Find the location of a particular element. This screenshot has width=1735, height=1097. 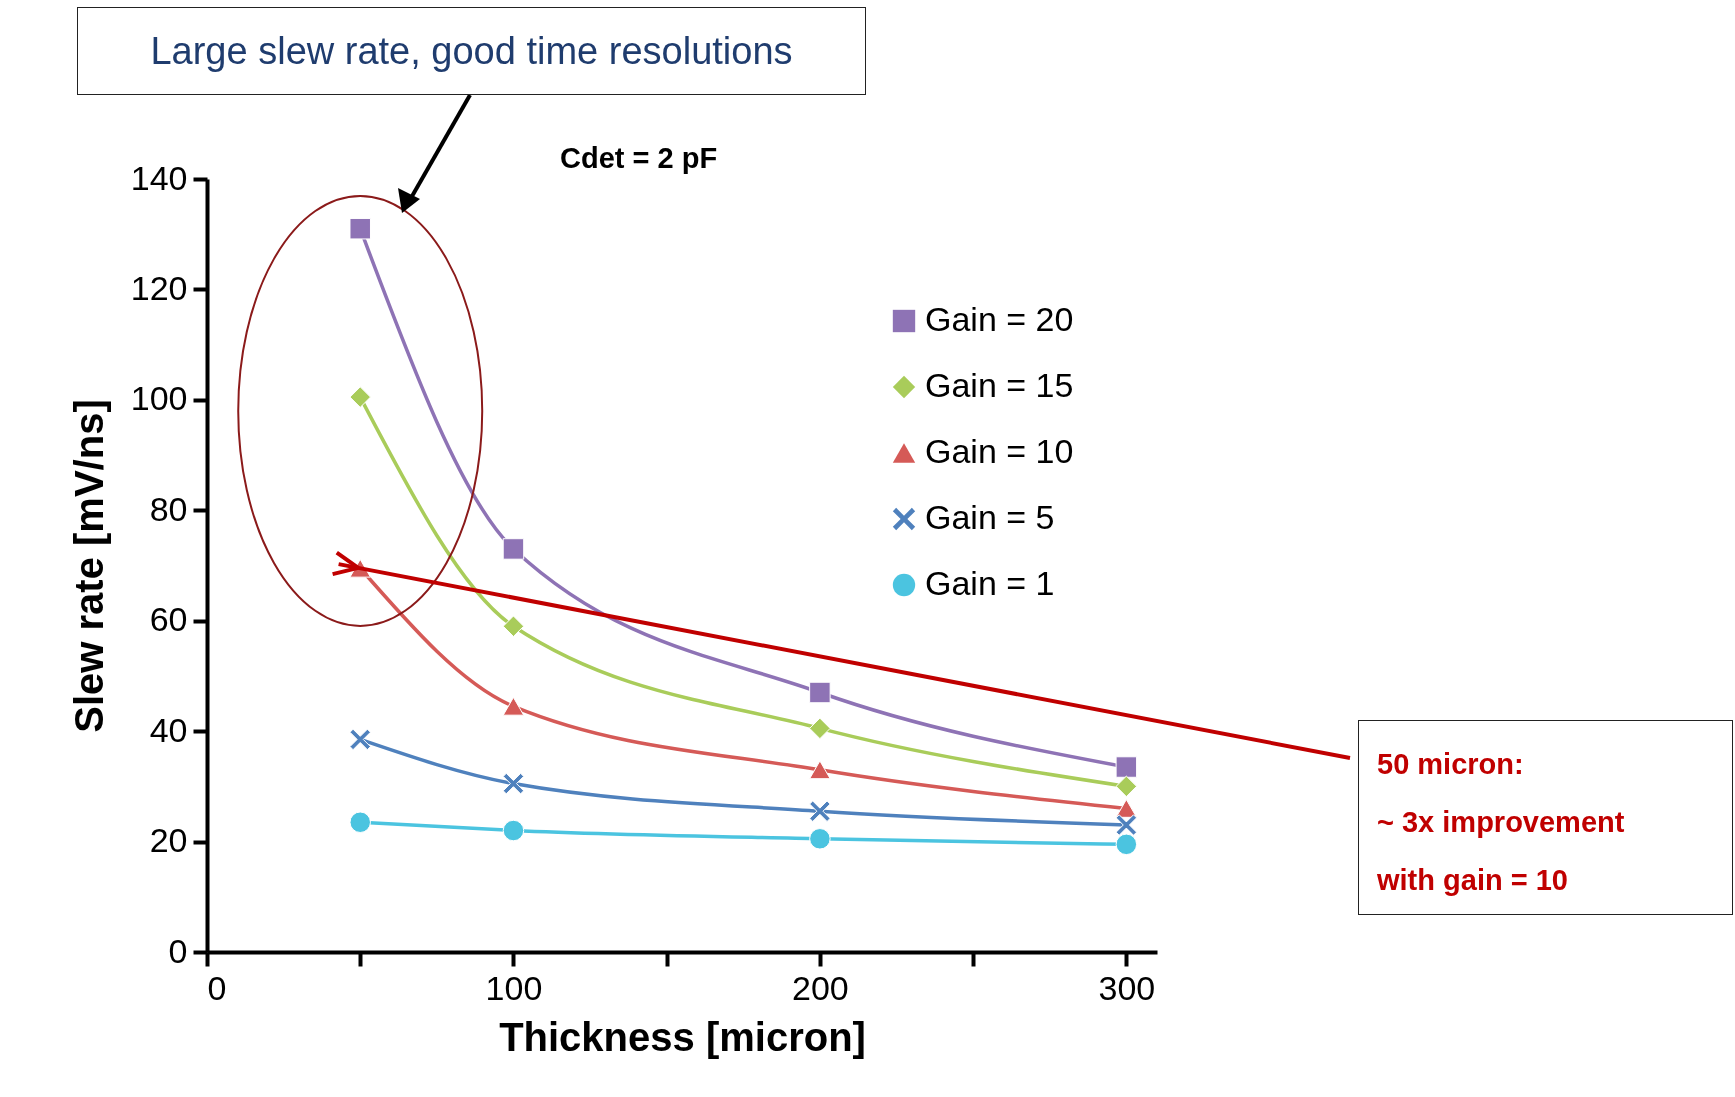

x-tick-label: 300 is located at coordinates (1127, 987).